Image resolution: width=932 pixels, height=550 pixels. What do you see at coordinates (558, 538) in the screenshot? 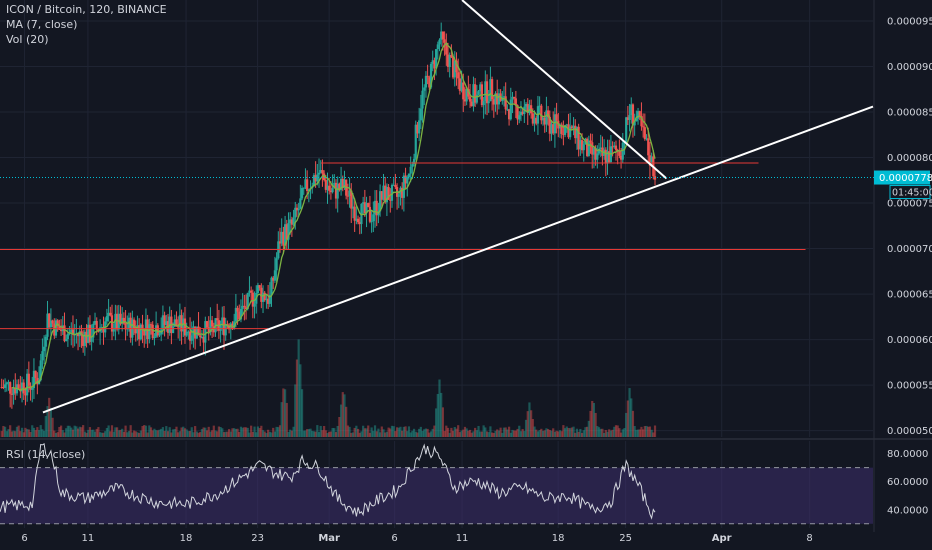
I see `x-tick-label: 18` at bounding box center [558, 538].